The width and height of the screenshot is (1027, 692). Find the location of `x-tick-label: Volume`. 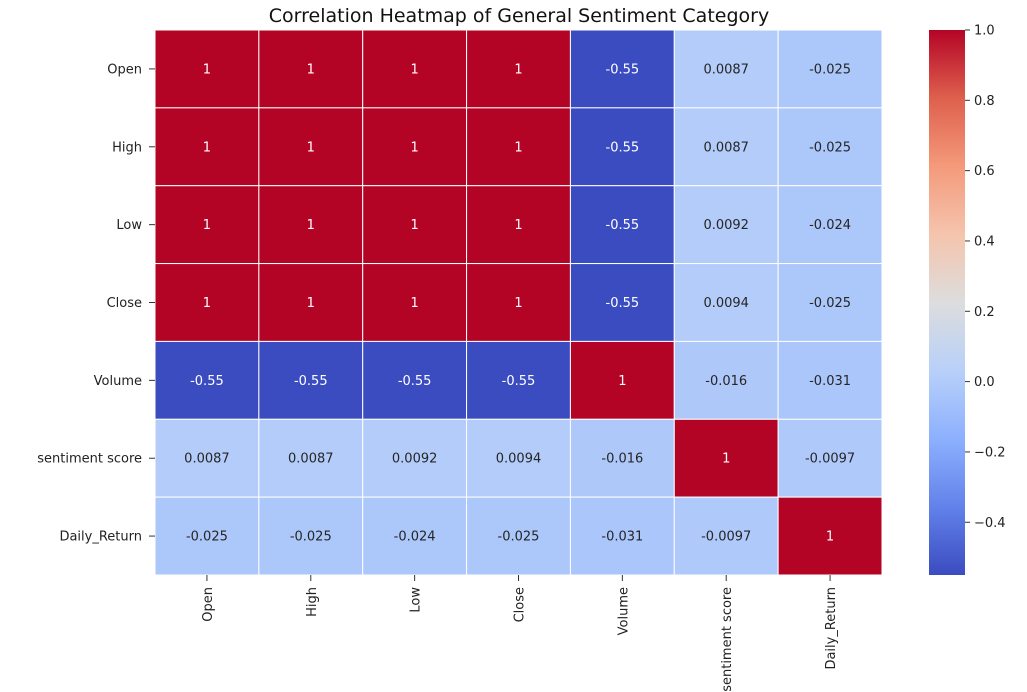

x-tick-label: Volume is located at coordinates (623, 611).